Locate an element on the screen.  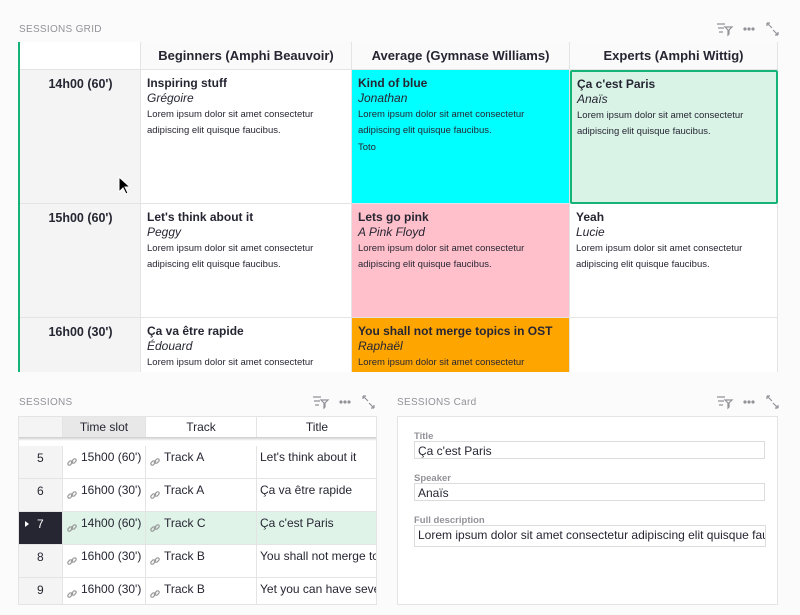
column-header: Beginners (Amphi Beauvoir) is located at coordinates (246, 56).